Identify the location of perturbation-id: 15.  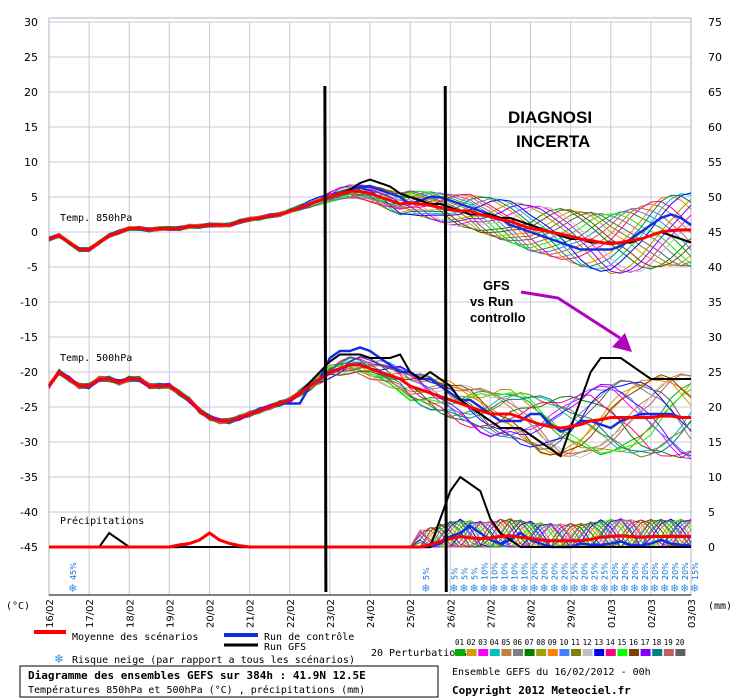
(621, 642).